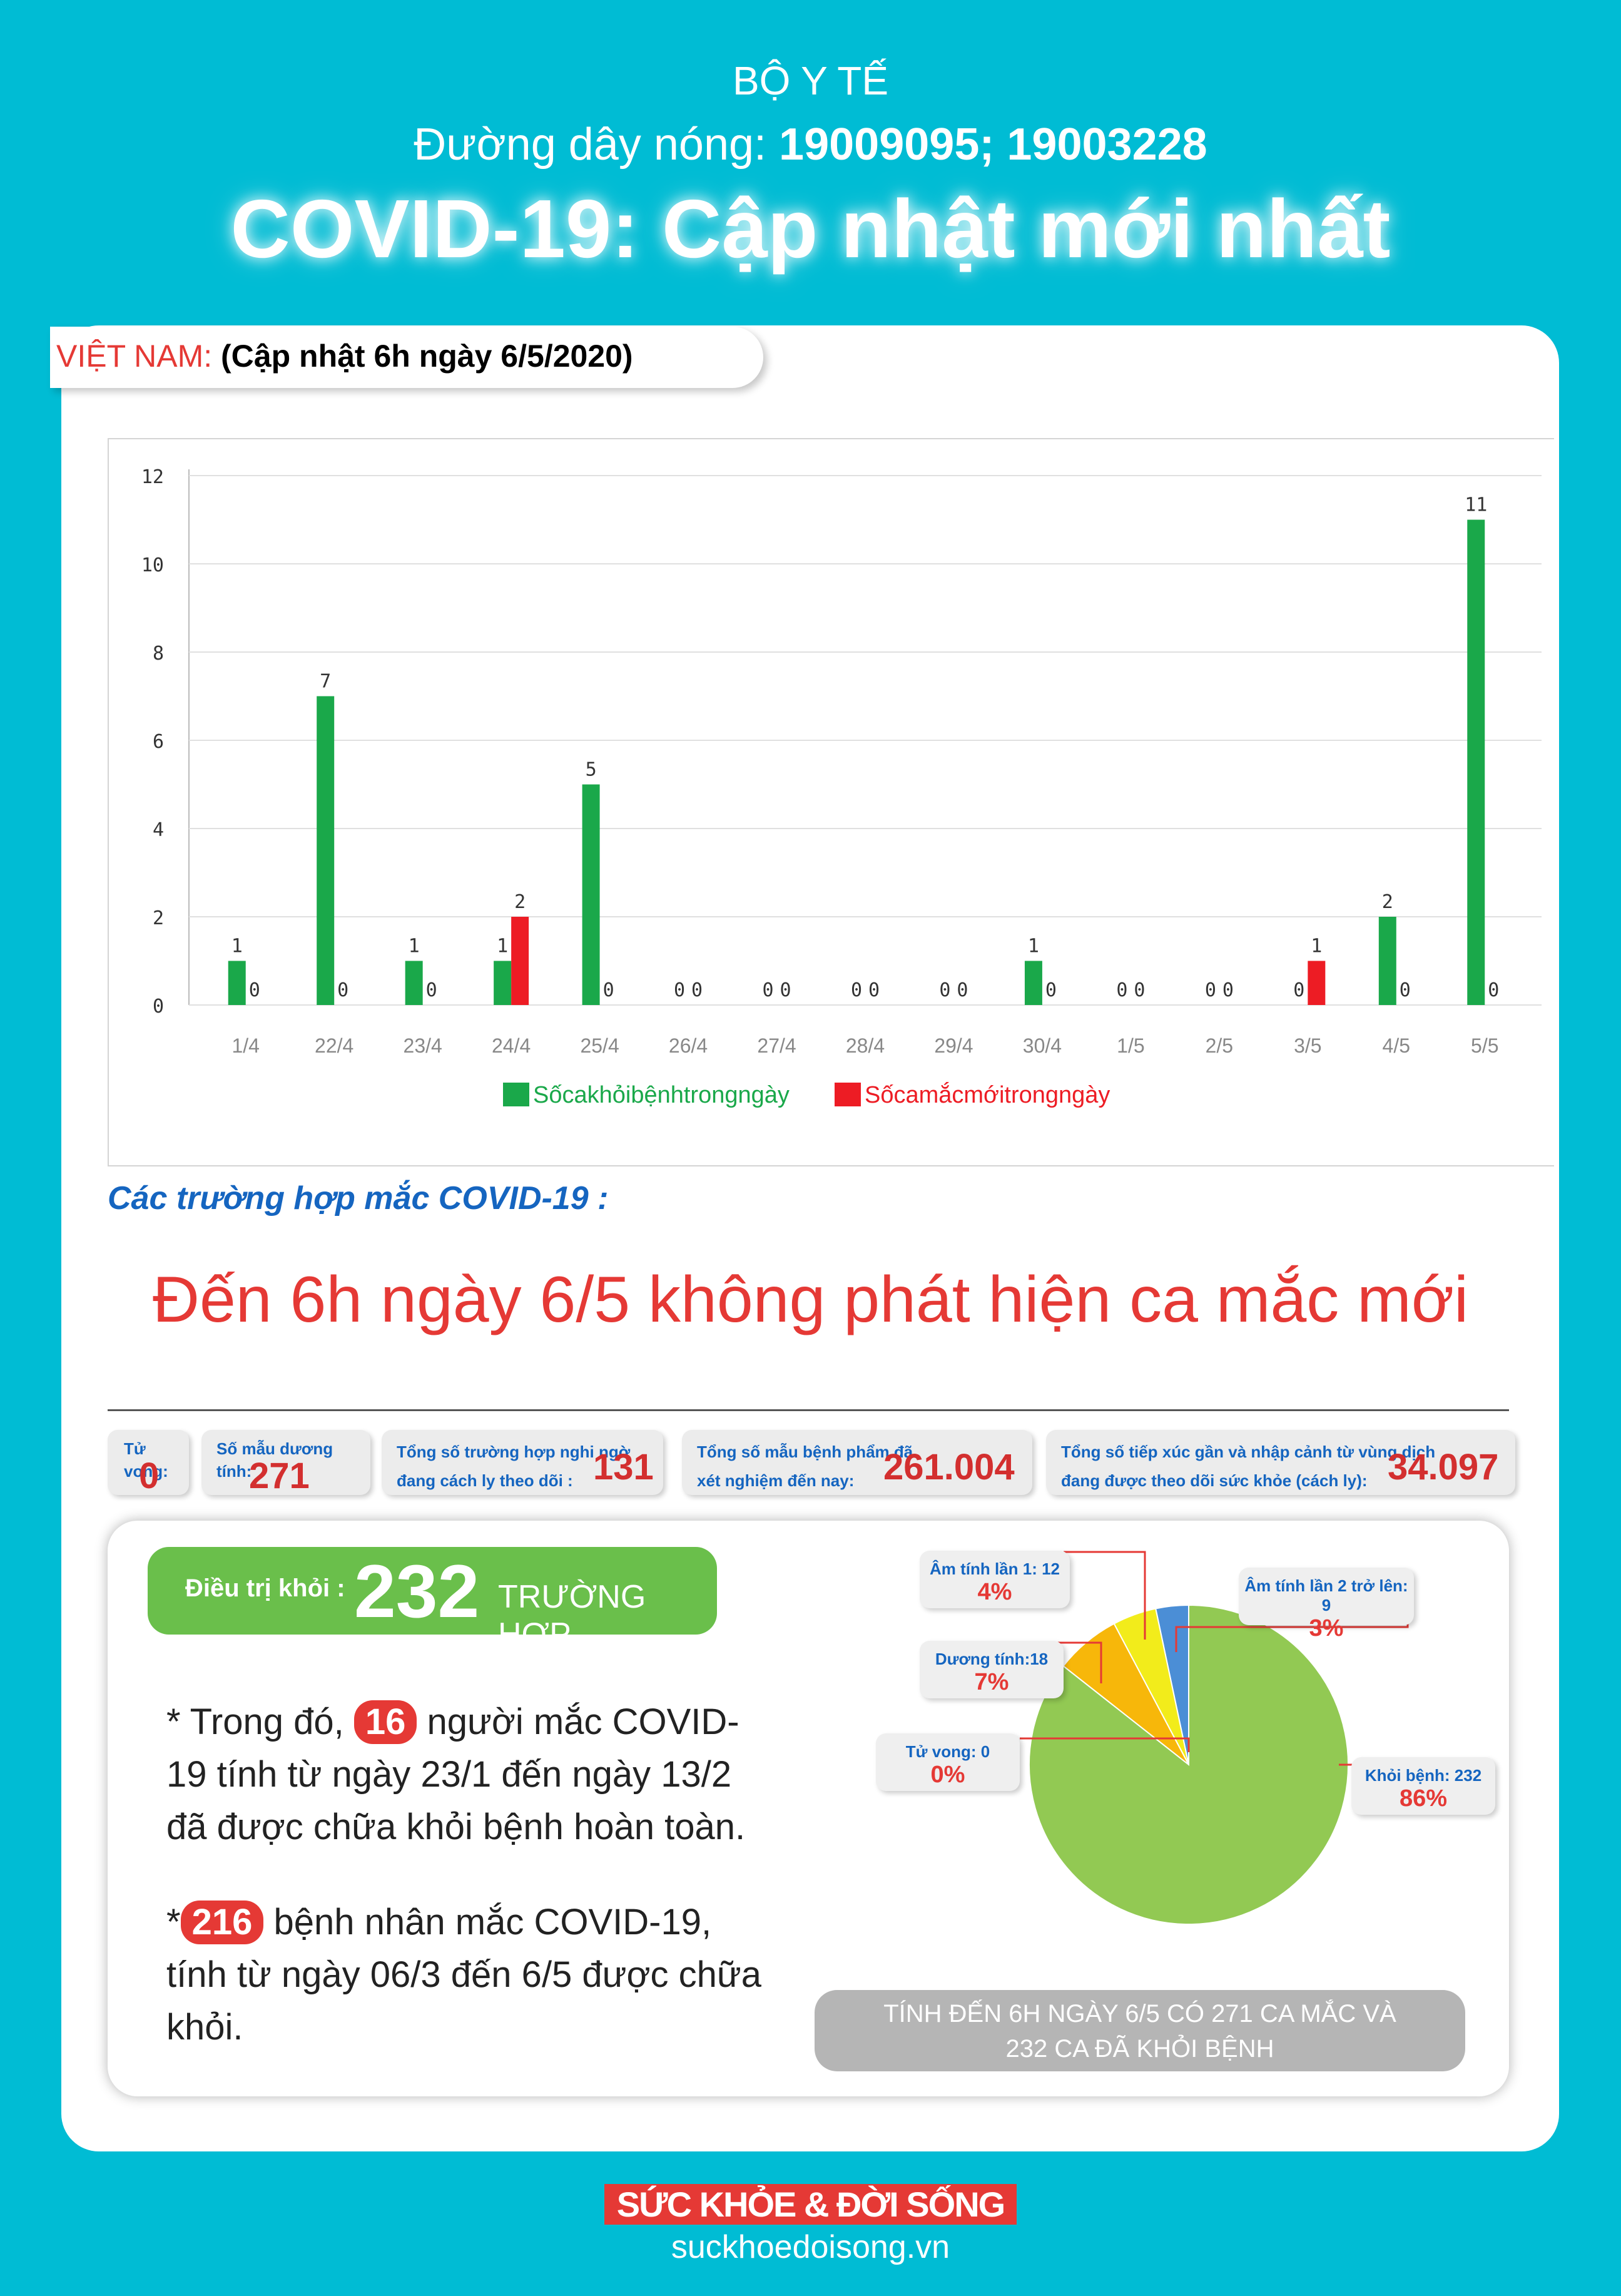  I want to click on x-tick-label: 30/4, so click(1042, 1045).